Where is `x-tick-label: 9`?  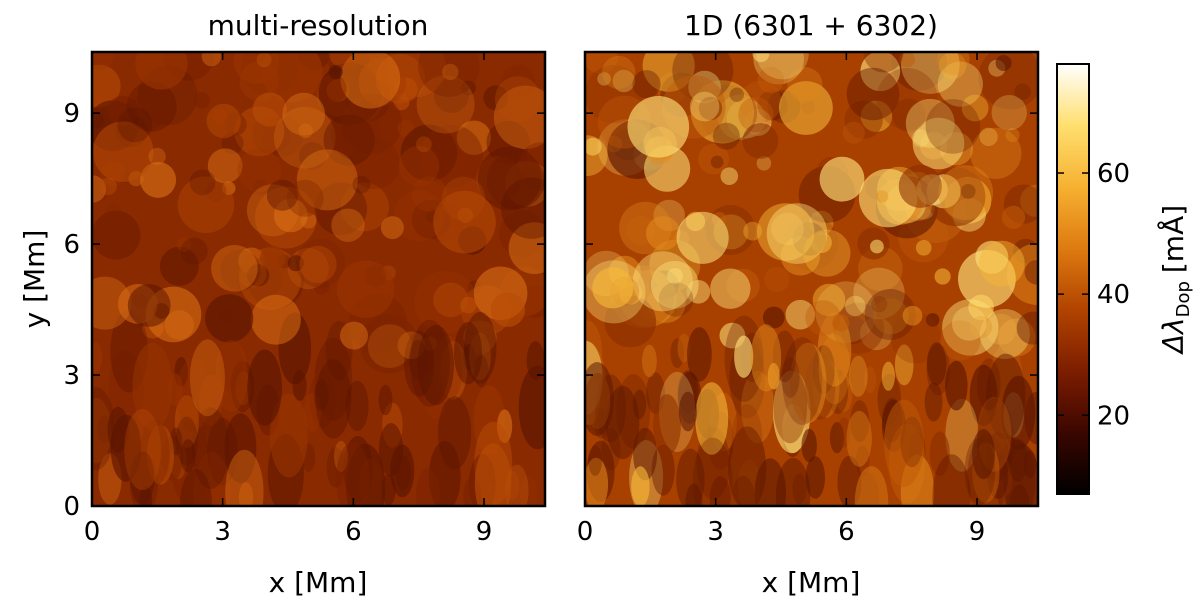
x-tick-label: 9 is located at coordinates (977, 532).